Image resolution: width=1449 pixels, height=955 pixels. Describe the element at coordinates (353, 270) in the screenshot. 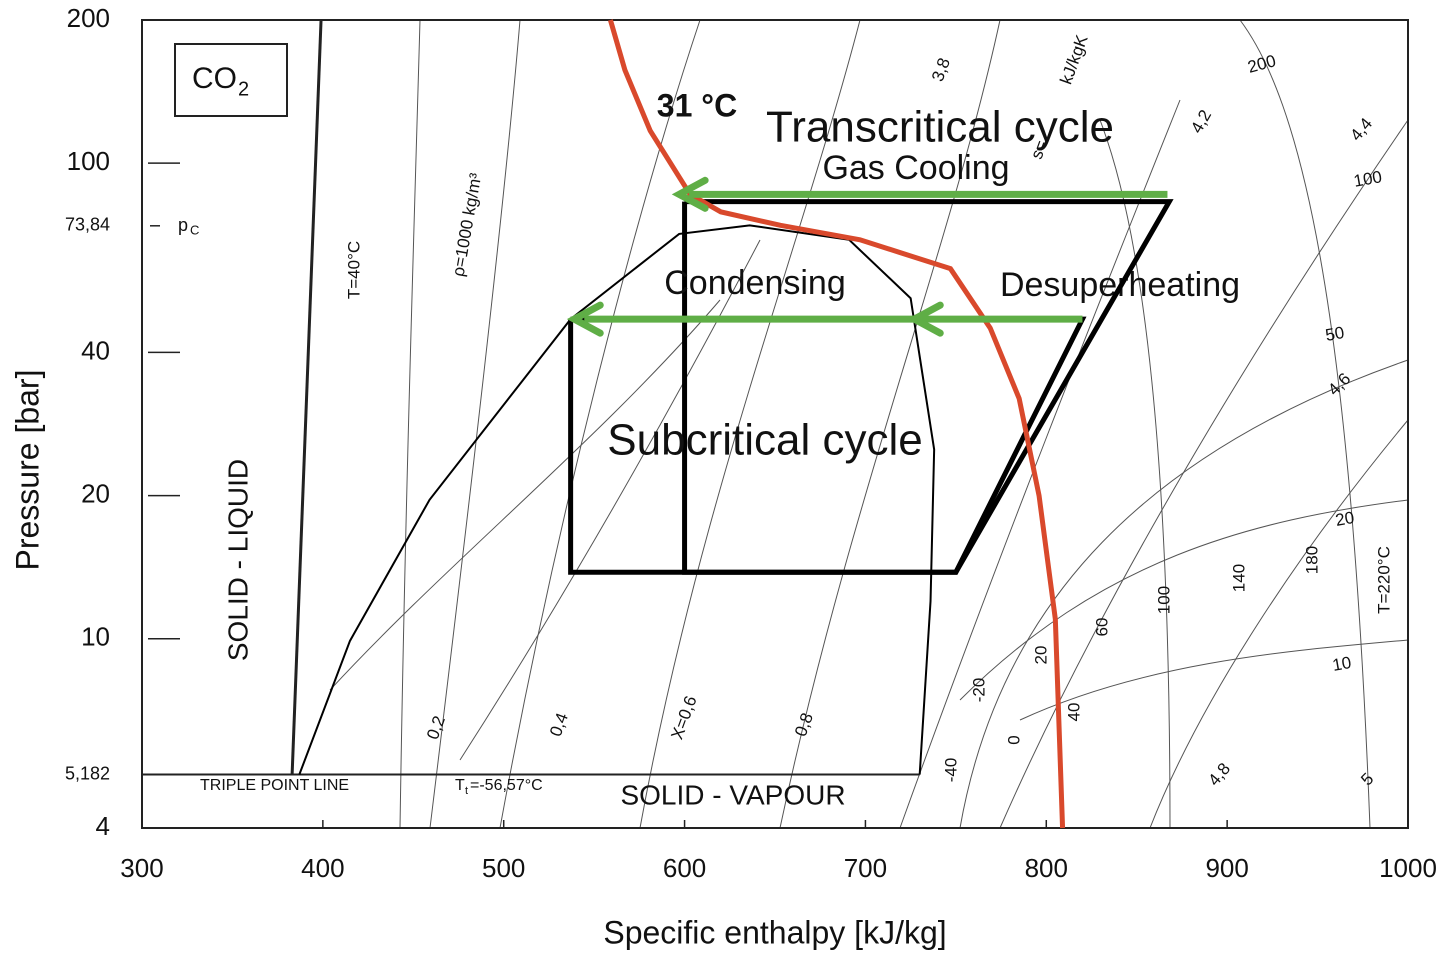

I see `isoline-label: T=40°C` at that location.